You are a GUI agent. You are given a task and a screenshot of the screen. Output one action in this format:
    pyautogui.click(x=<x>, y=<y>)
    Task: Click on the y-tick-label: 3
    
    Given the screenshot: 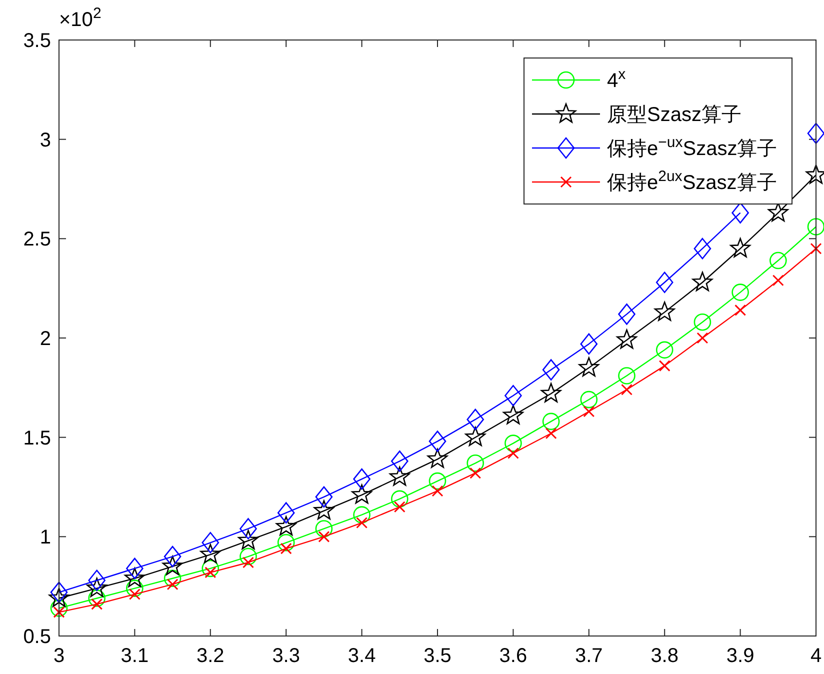 What is the action you would take?
    pyautogui.click(x=45, y=140)
    